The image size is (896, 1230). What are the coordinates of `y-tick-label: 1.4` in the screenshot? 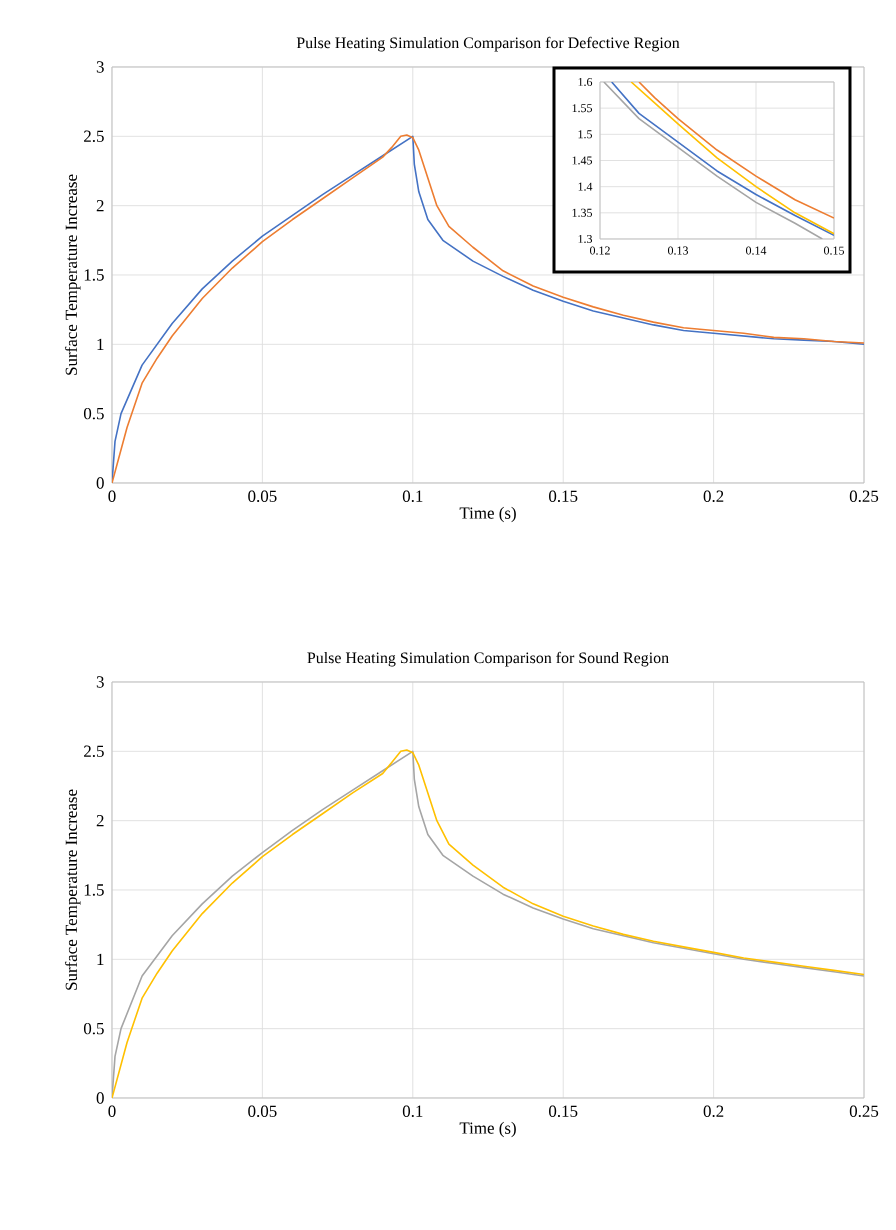 It's located at (585, 186).